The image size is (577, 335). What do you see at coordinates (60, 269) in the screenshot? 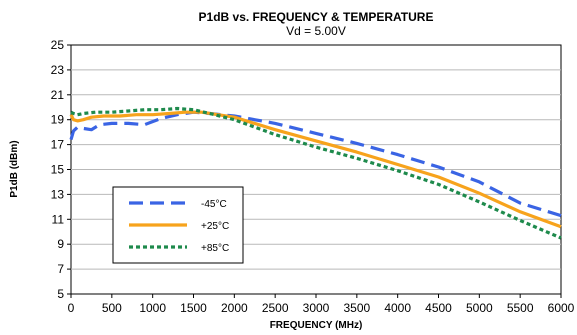
I see `y-tick-label: 7` at bounding box center [60, 269].